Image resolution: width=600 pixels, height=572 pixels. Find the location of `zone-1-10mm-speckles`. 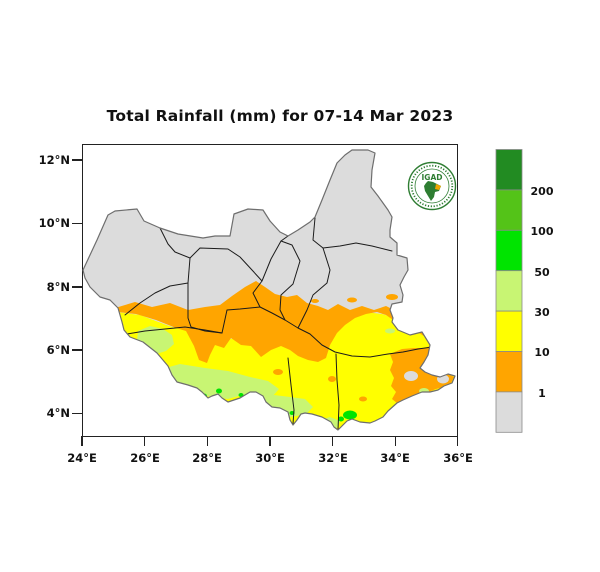

zone-1-10mm-speckles is located at coordinates (335, 348).